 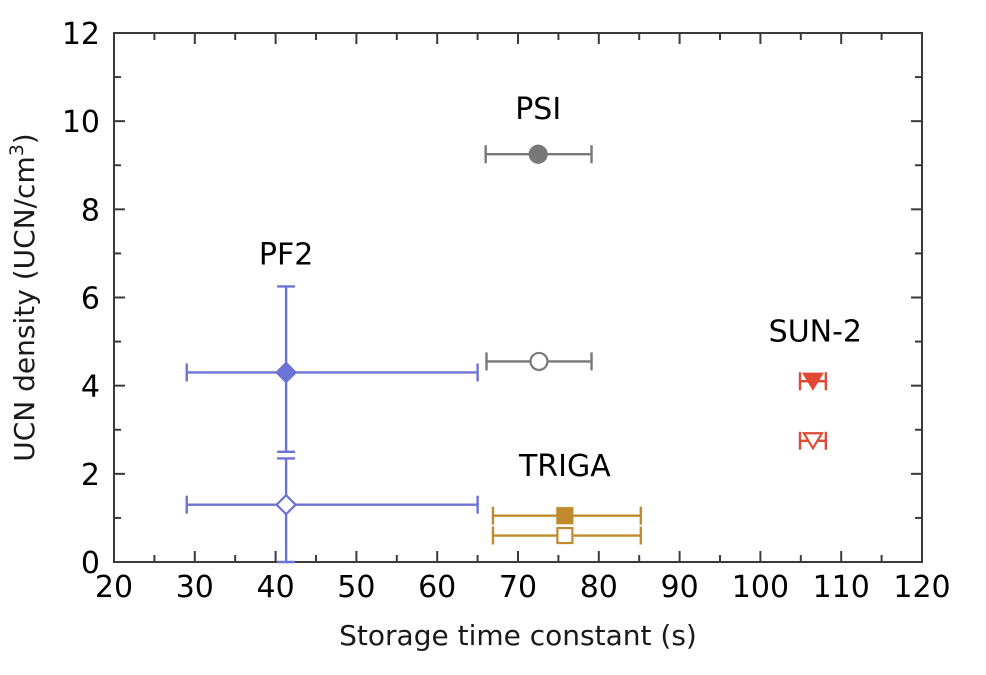 I want to click on annotation-psi: PSI, so click(x=538, y=109).